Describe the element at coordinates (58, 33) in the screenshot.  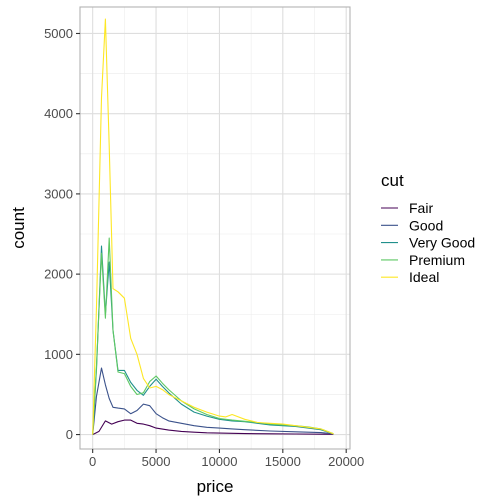
I see `y-tick-label: 5000` at that location.